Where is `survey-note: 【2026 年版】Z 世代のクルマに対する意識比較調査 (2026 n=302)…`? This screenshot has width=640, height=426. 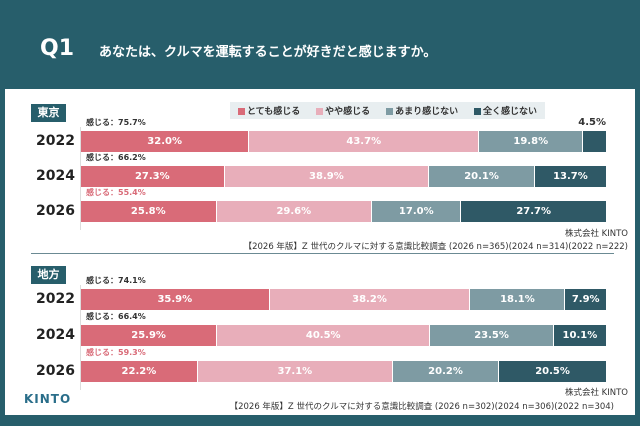 survey-note: 【2026 年版】Z 世代のクルマに対する意識比較調査 (2026 n=302)… is located at coordinates (421, 407).